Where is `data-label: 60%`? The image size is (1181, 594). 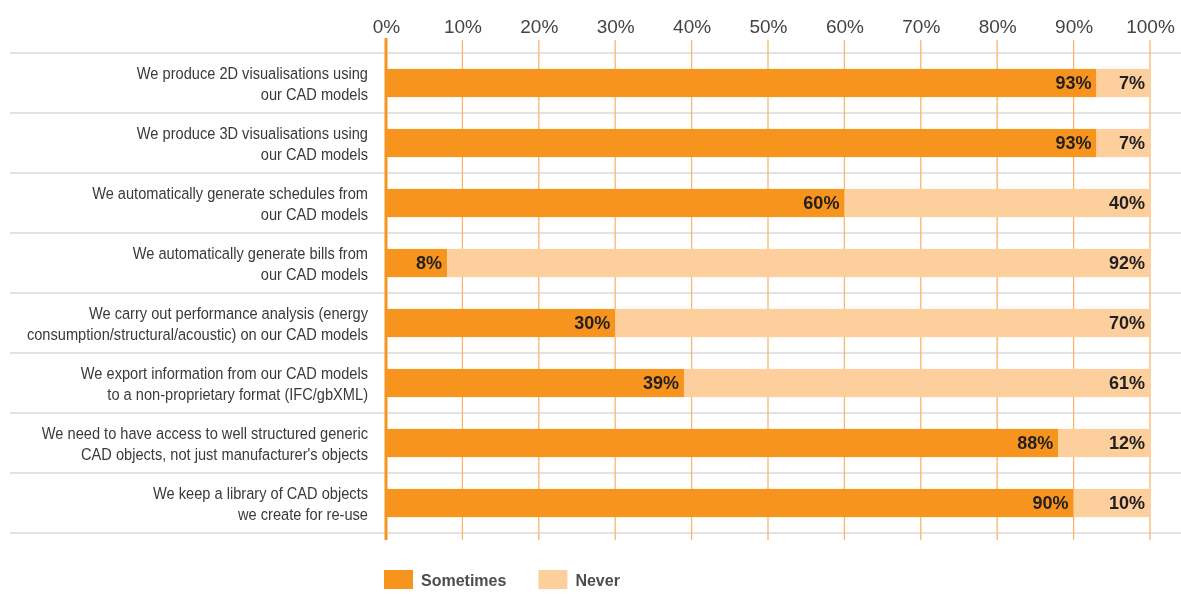
data-label: 60% is located at coordinates (821, 203).